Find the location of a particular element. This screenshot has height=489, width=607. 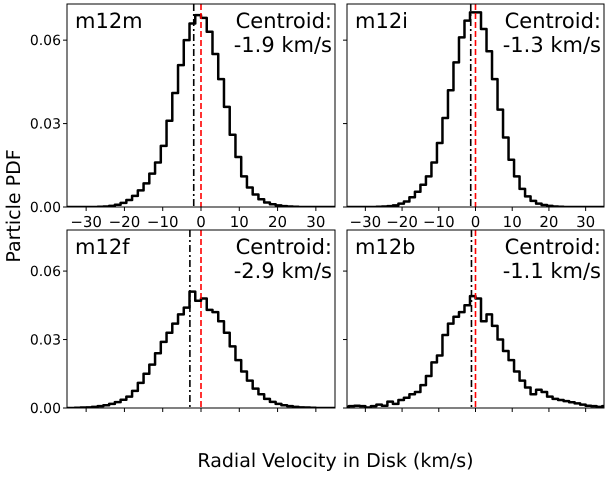

chart-title: m12i is located at coordinates (381, 21).